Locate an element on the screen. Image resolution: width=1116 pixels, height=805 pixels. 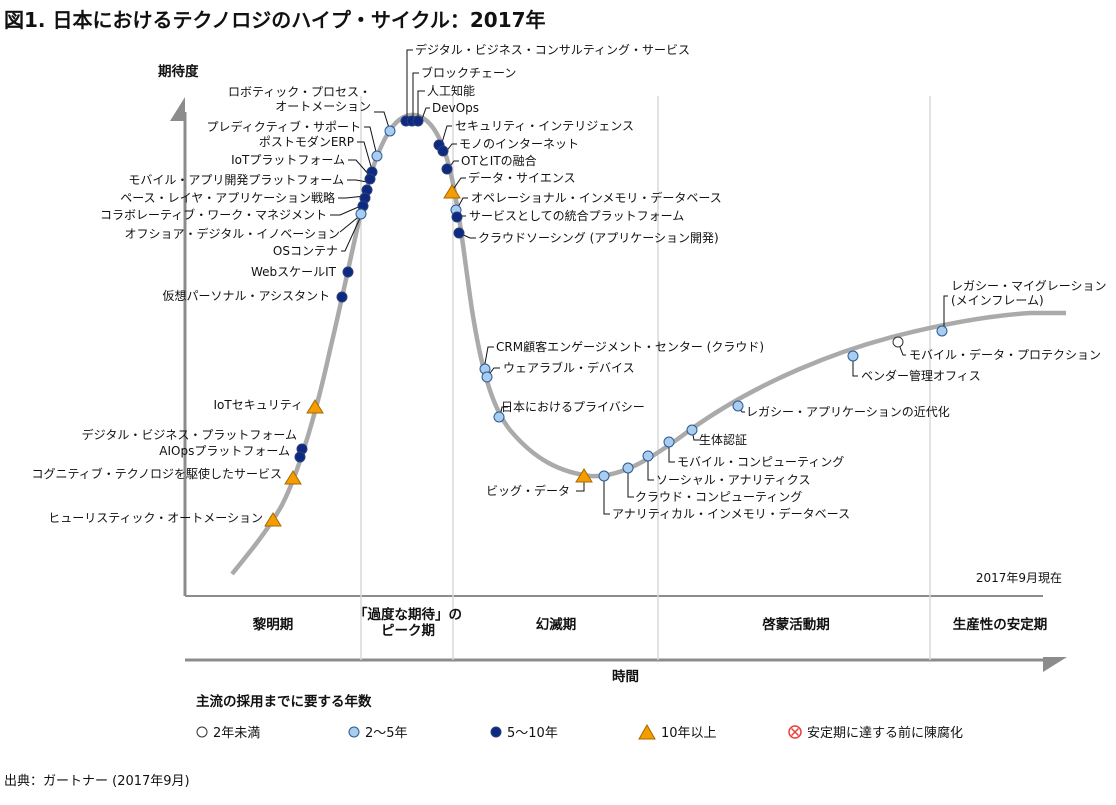
tech-label: オフショア・デジタル・イノベーション is located at coordinates (232, 233).